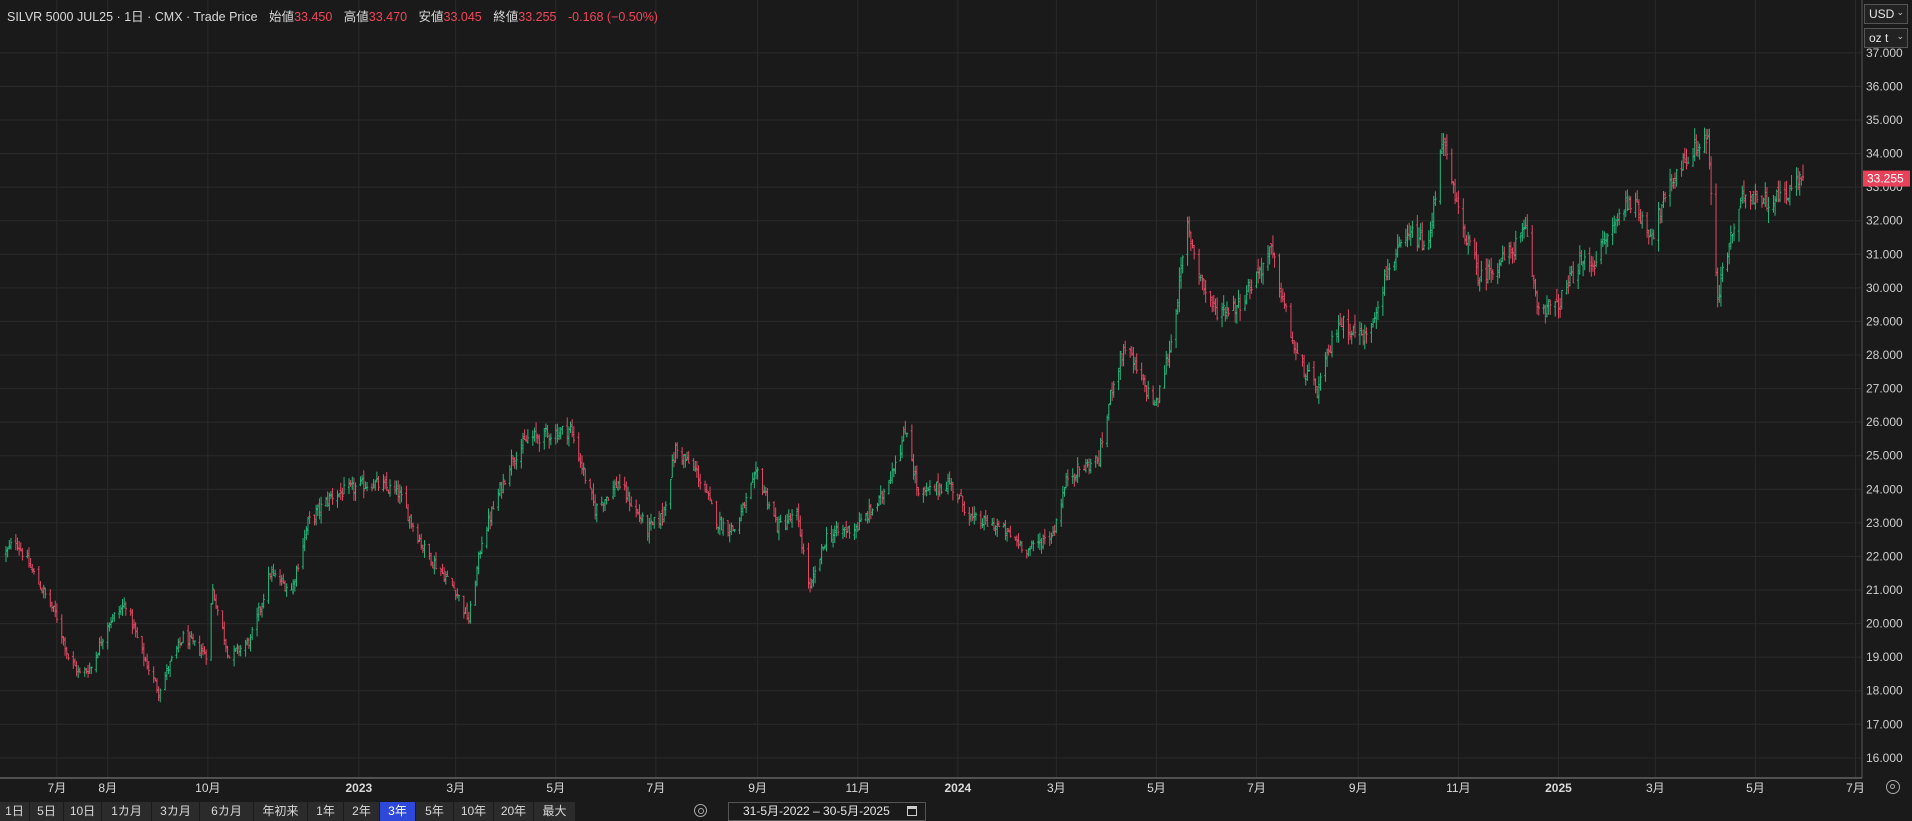 The width and height of the screenshot is (1912, 821). I want to click on range-button-11: 10年, so click(474, 811).